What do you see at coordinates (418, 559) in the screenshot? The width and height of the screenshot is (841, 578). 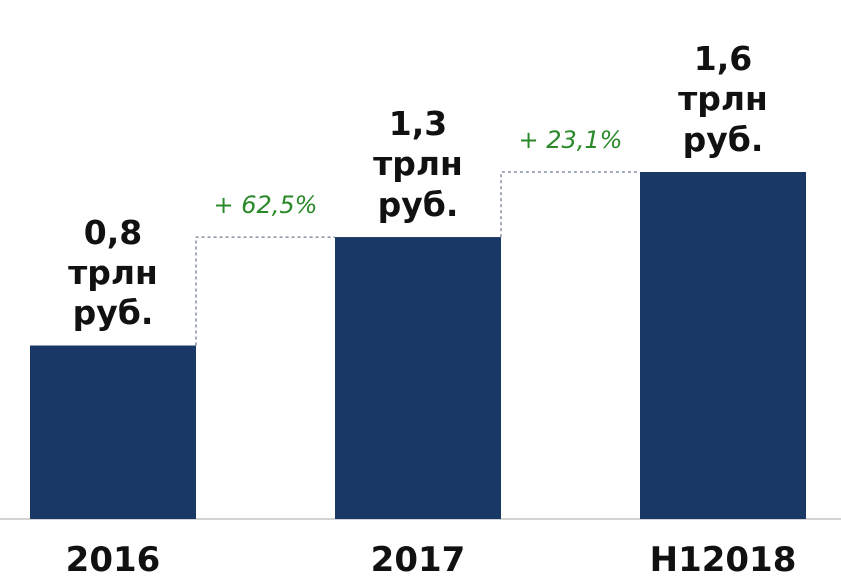 I see `x-tick-label: 2017` at bounding box center [418, 559].